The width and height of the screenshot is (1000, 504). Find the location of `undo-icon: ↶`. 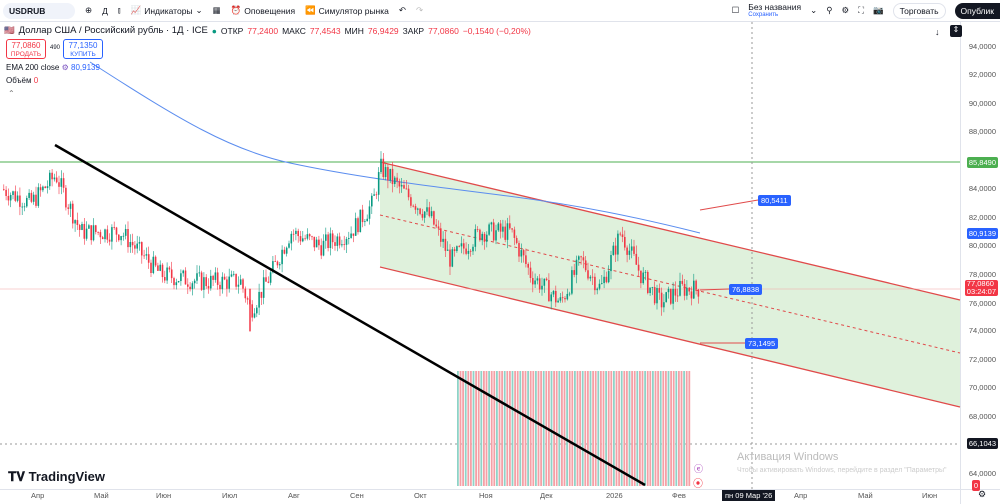

undo-icon: ↶ is located at coordinates (402, 10).